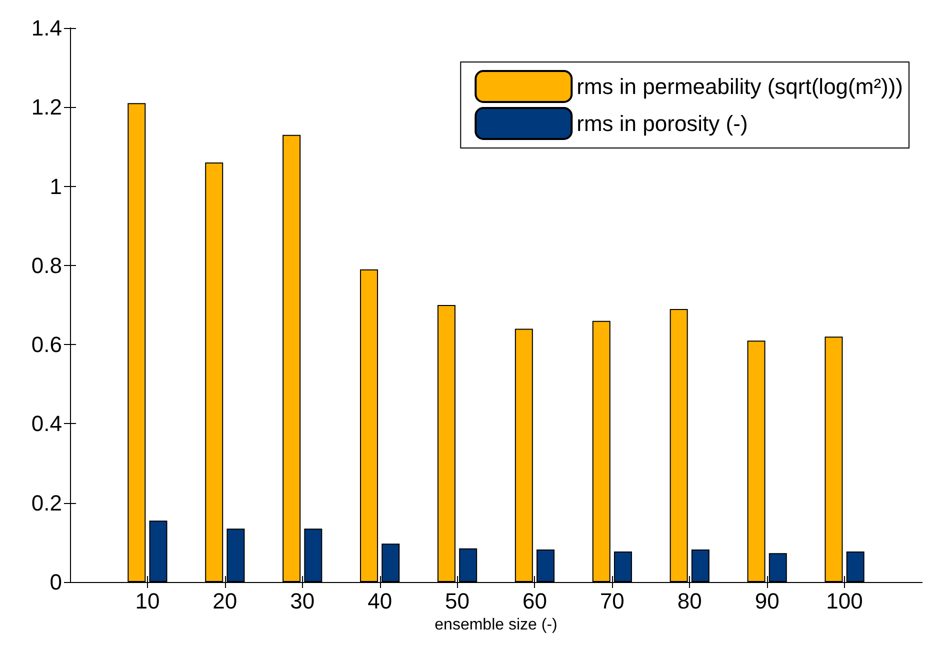 The width and height of the screenshot is (935, 654). What do you see at coordinates (56, 582) in the screenshot?
I see `y-tick-label: 0` at bounding box center [56, 582].